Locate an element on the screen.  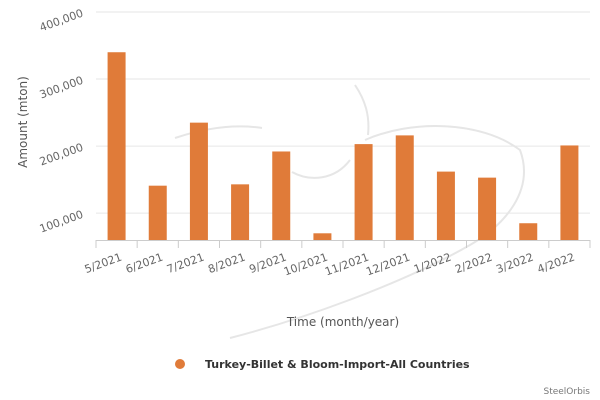
y-tick-label: 100,000 is located at coordinates (61, 222).